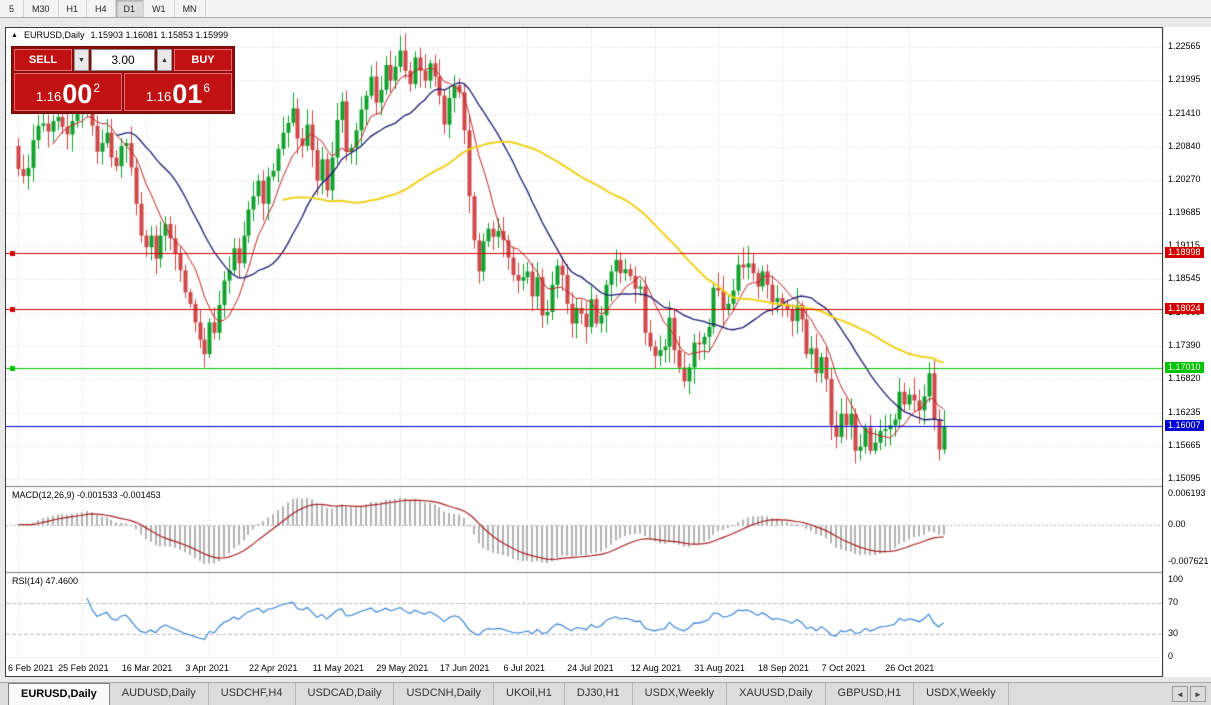 This screenshot has width=1211, height=705. What do you see at coordinates (843, 668) in the screenshot?
I see `date-axis-label: 7 Oct 2021` at bounding box center [843, 668].